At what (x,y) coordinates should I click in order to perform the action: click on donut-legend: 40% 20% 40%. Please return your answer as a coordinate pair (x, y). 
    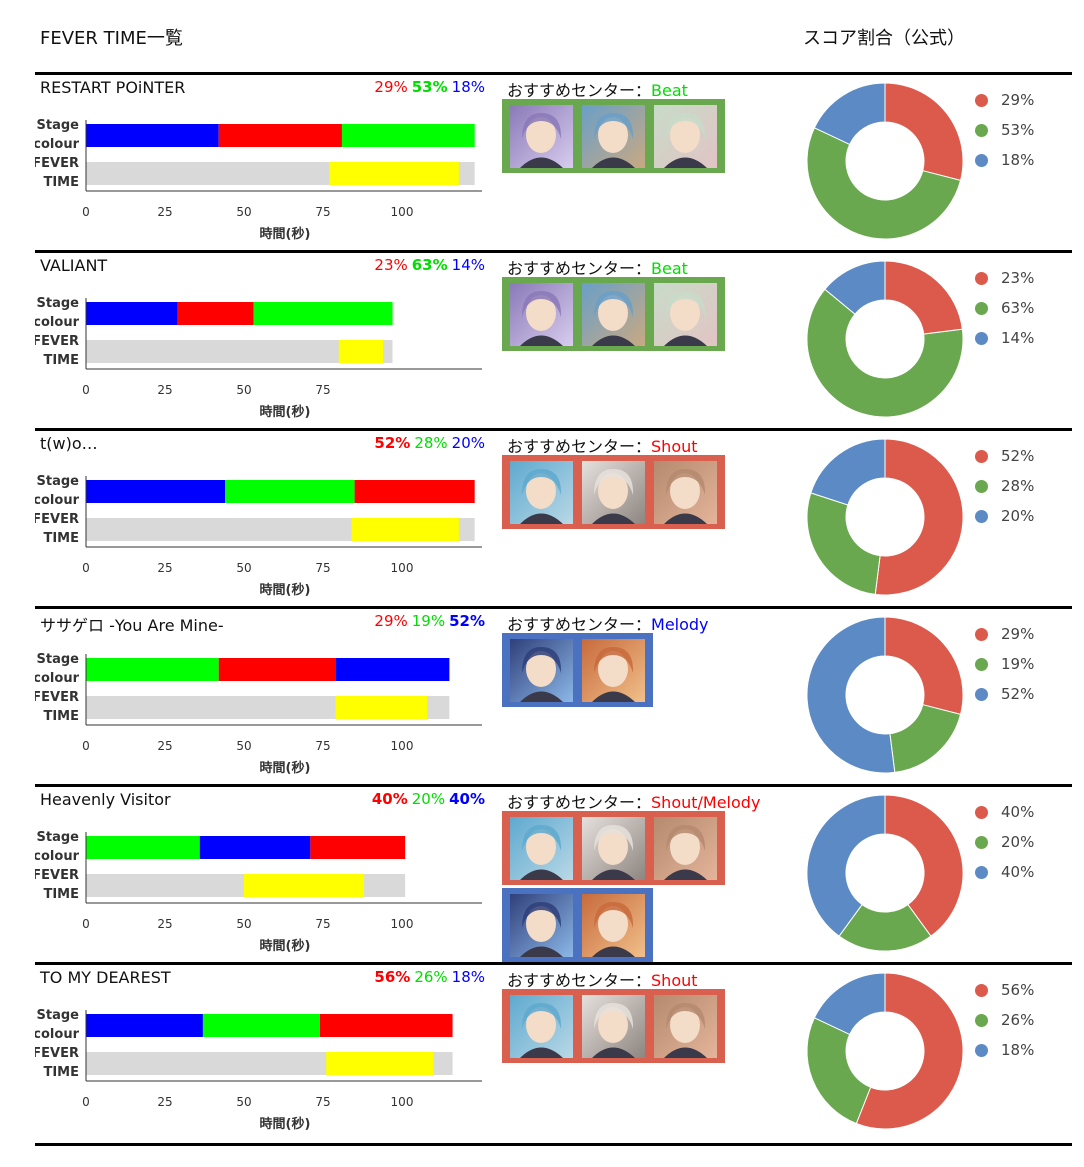
    Looking at the image, I should click on (1004, 842).